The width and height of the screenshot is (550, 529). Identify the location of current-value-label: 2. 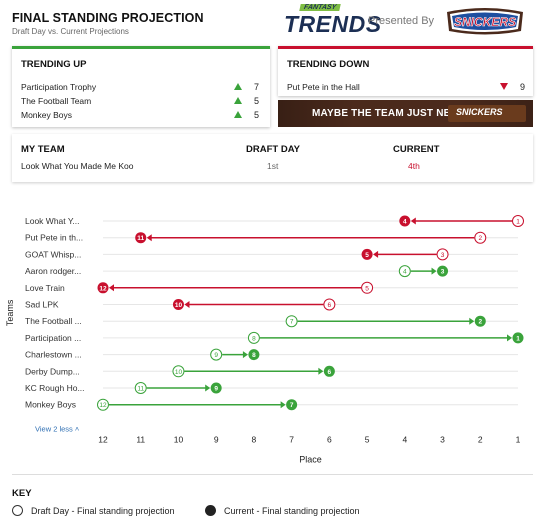
(480, 322).